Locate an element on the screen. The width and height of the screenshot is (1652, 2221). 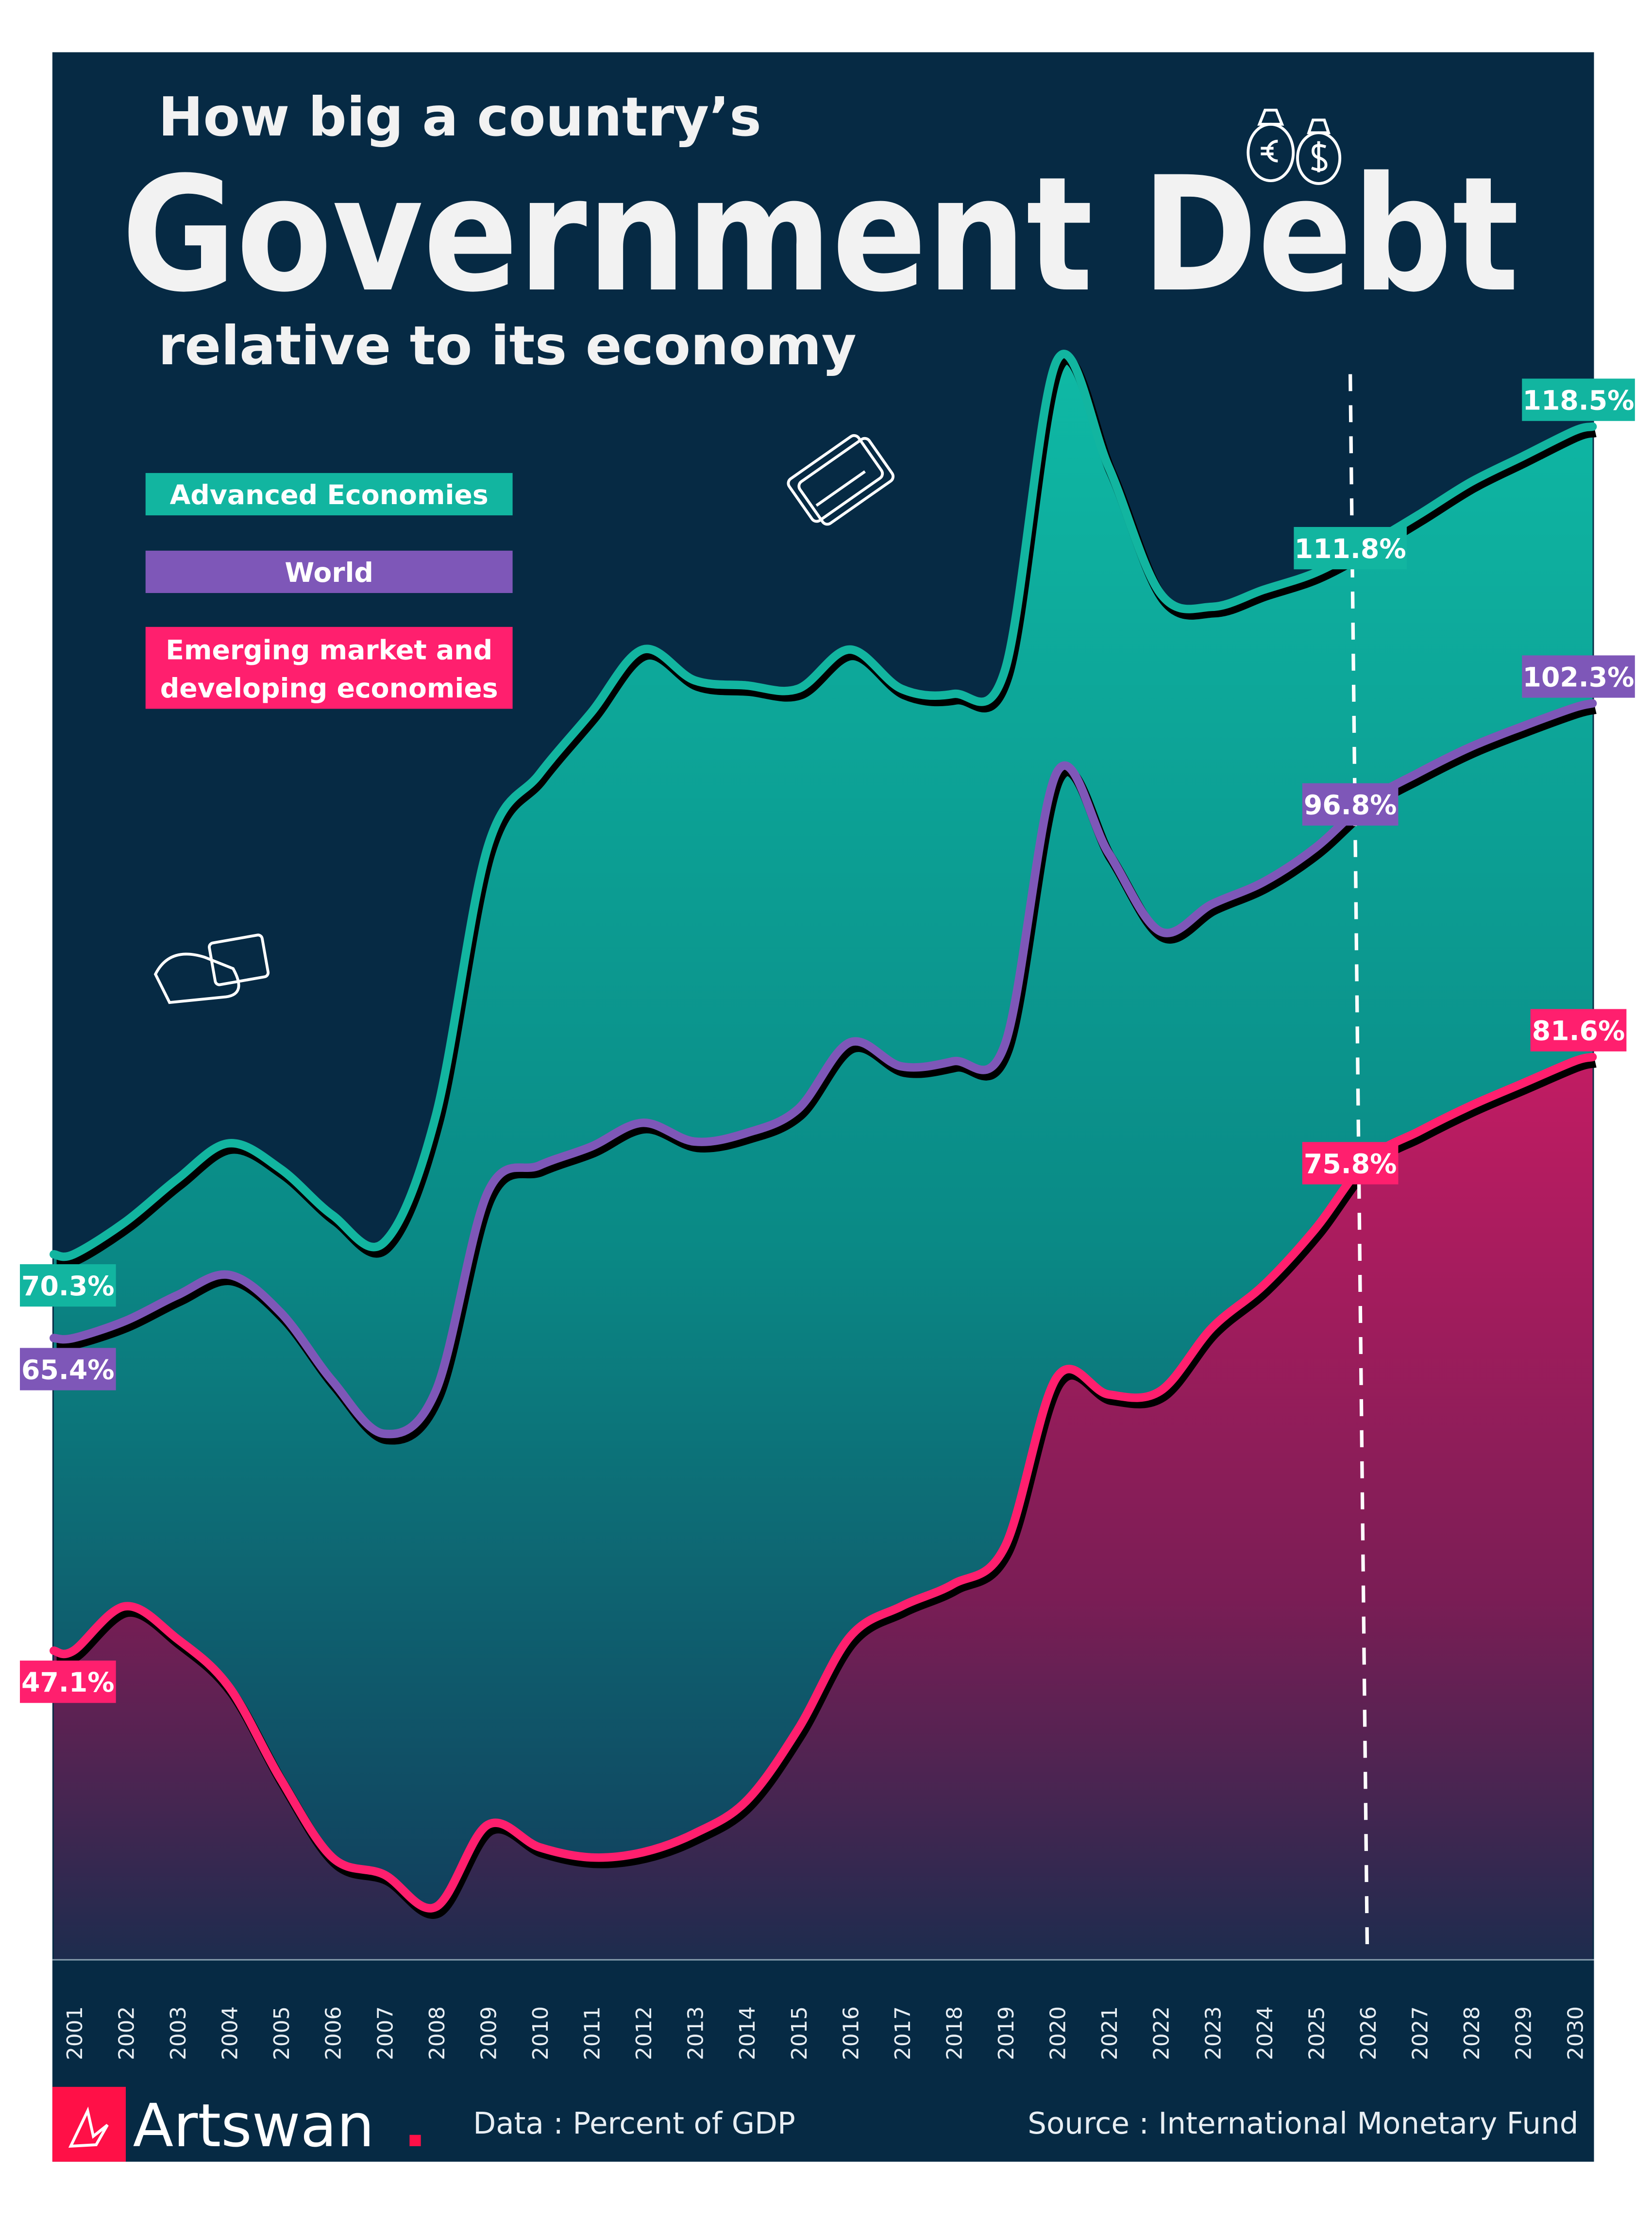
page-title: Government Debt is located at coordinates (820, 235).